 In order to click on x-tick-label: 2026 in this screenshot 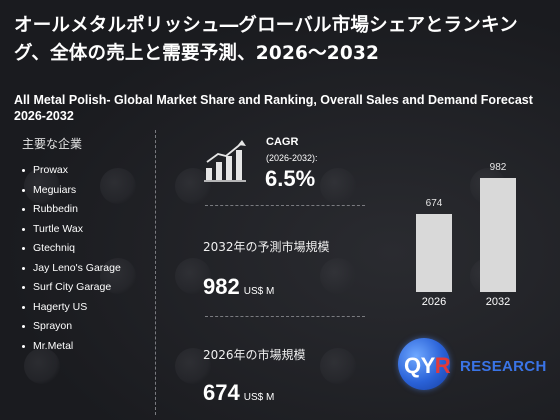, I will do `click(434, 302)`.